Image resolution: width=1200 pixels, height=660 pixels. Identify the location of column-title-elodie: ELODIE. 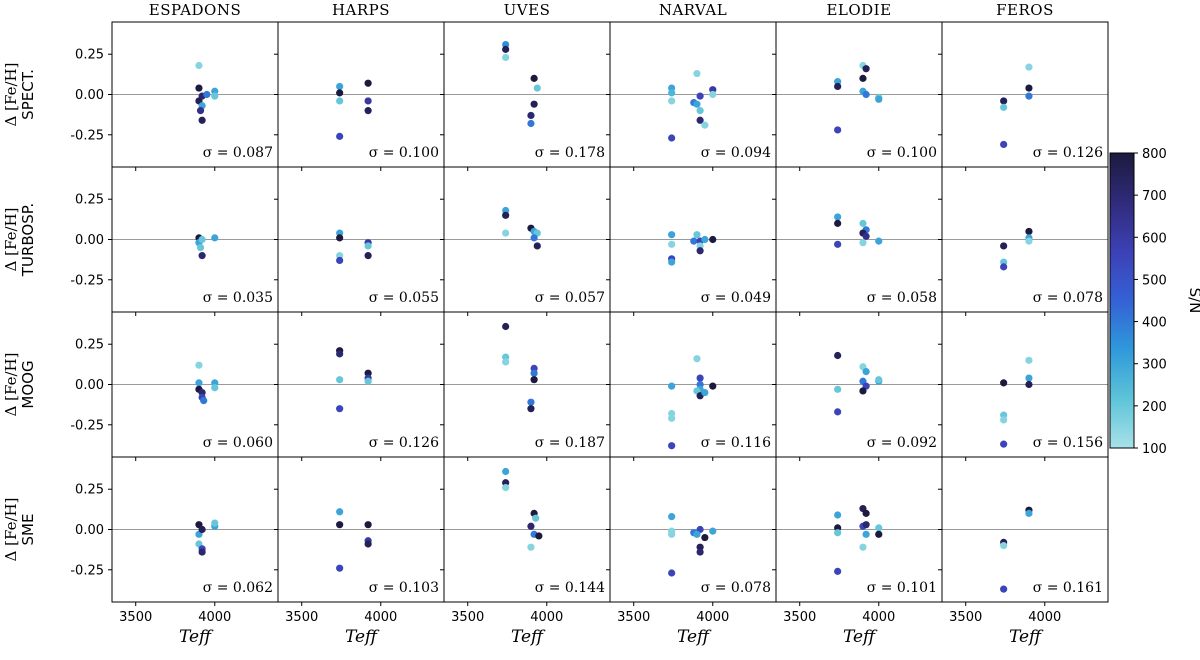
(858, 10).